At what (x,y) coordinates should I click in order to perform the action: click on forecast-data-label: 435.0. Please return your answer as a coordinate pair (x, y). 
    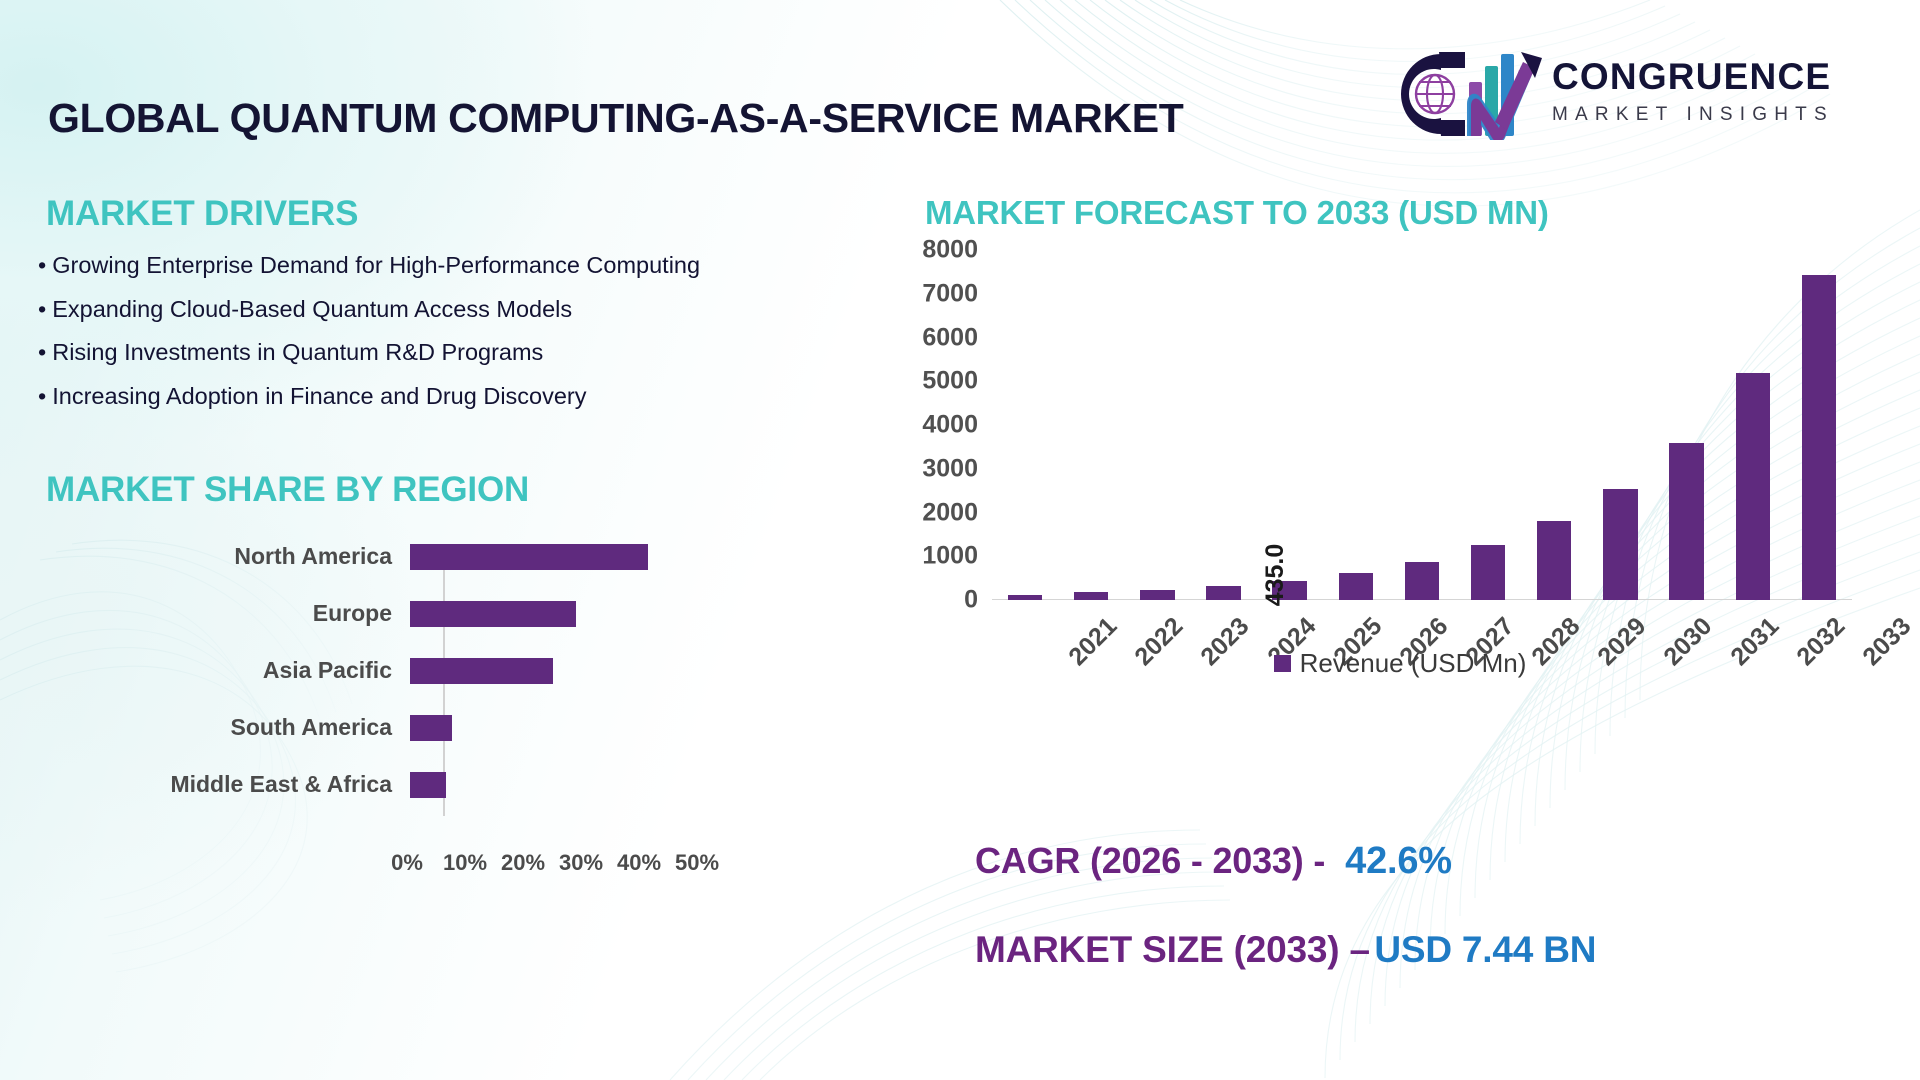
    Looking at the image, I should click on (1274, 575).